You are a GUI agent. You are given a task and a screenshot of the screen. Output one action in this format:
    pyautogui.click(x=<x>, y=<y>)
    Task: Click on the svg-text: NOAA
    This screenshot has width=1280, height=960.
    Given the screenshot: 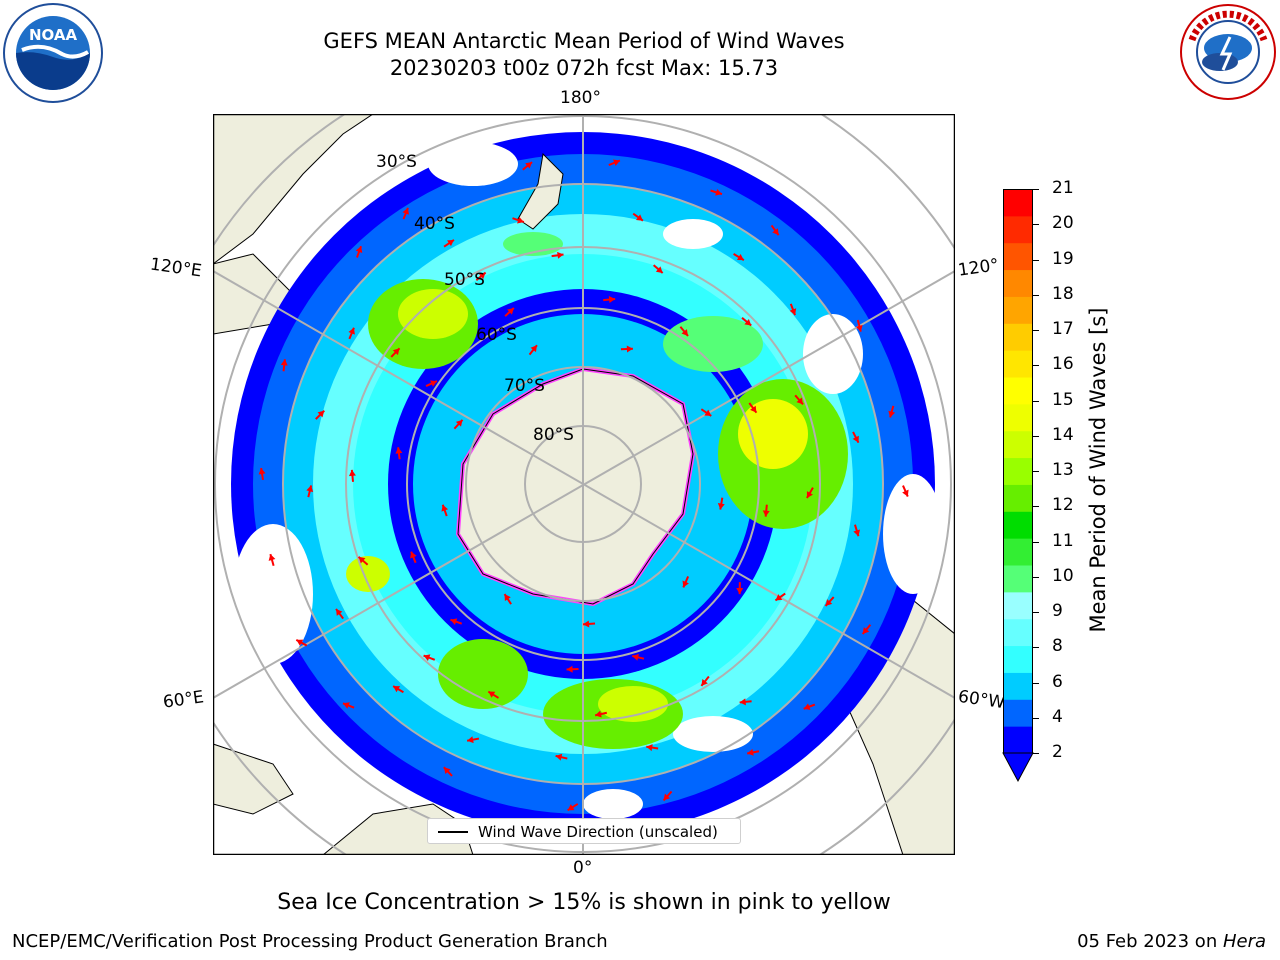 What is the action you would take?
    pyautogui.click(x=53, y=35)
    